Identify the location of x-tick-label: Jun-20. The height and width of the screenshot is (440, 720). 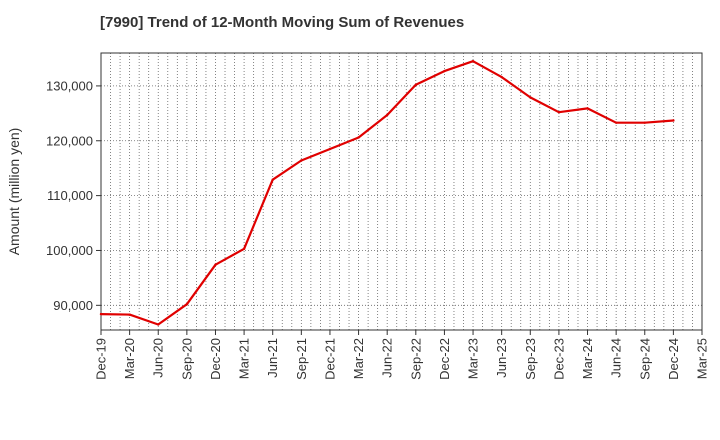
(158, 358).